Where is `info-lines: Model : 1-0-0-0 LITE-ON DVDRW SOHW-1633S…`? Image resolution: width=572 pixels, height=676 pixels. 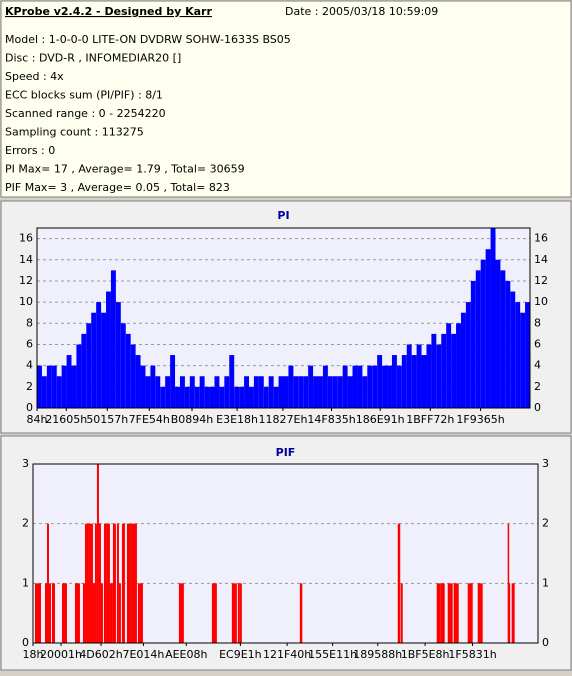
info-lines: Model : 1-0-0-0 LITE-ON DVDRW SOHW-1633S… is located at coordinates (148, 113).